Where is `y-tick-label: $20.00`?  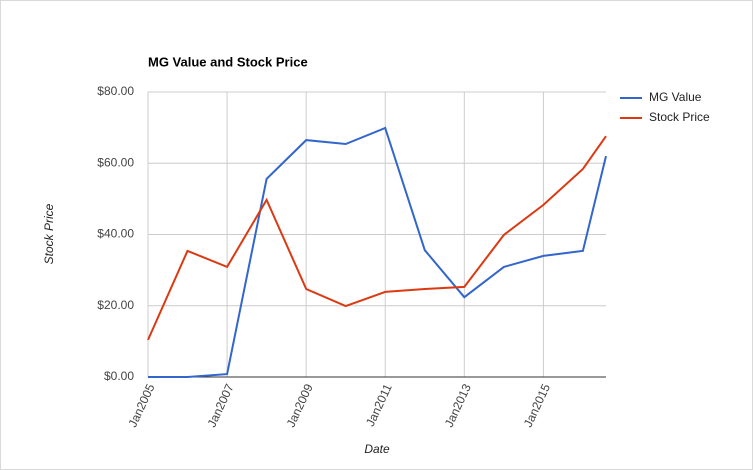 y-tick-label: $20.00 is located at coordinates (115, 305).